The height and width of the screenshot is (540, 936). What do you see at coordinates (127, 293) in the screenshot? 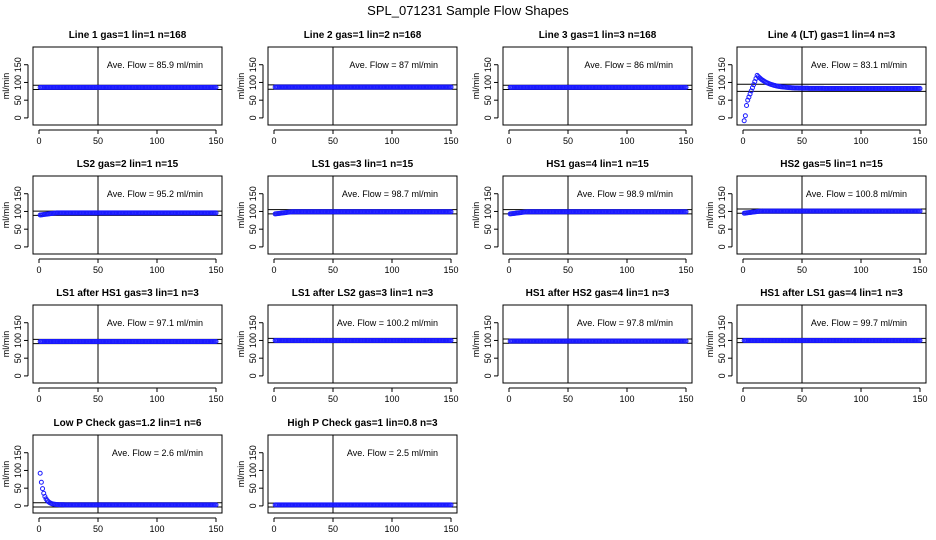
I see `chart-title: LS1 after HS1 gas=3 lin=1 n=3` at bounding box center [127, 293].